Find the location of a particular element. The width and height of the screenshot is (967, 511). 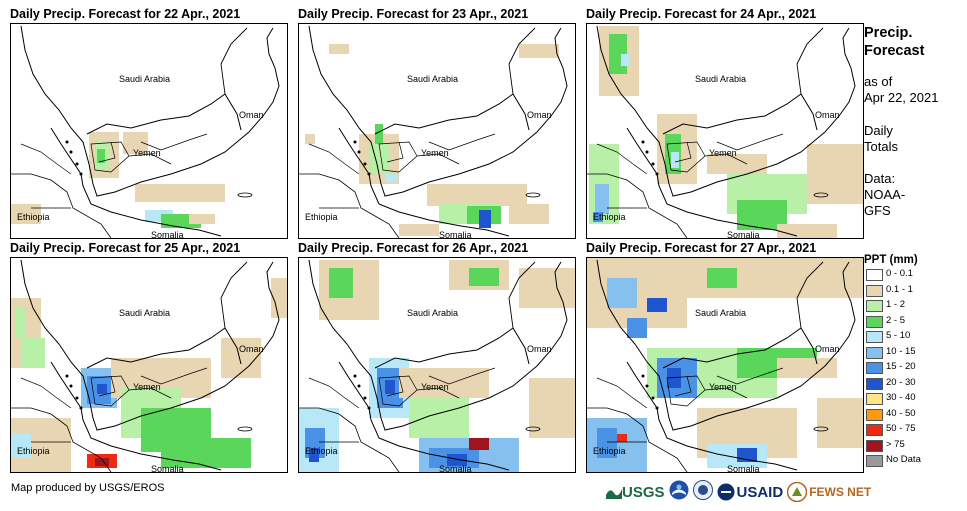

nasa-seal-icon is located at coordinates (702, 492).